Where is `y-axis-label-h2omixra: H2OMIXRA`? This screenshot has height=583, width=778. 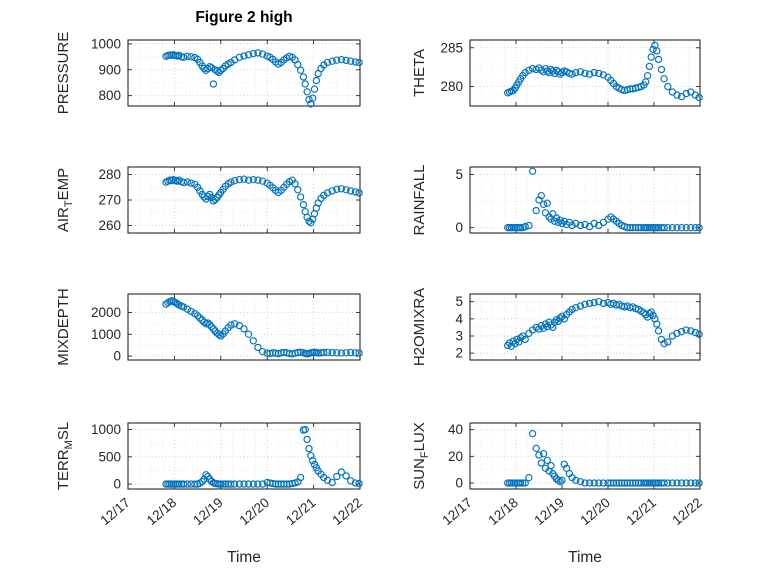 y-axis-label-h2omixra: H2OMIXRA is located at coordinates (419, 327).